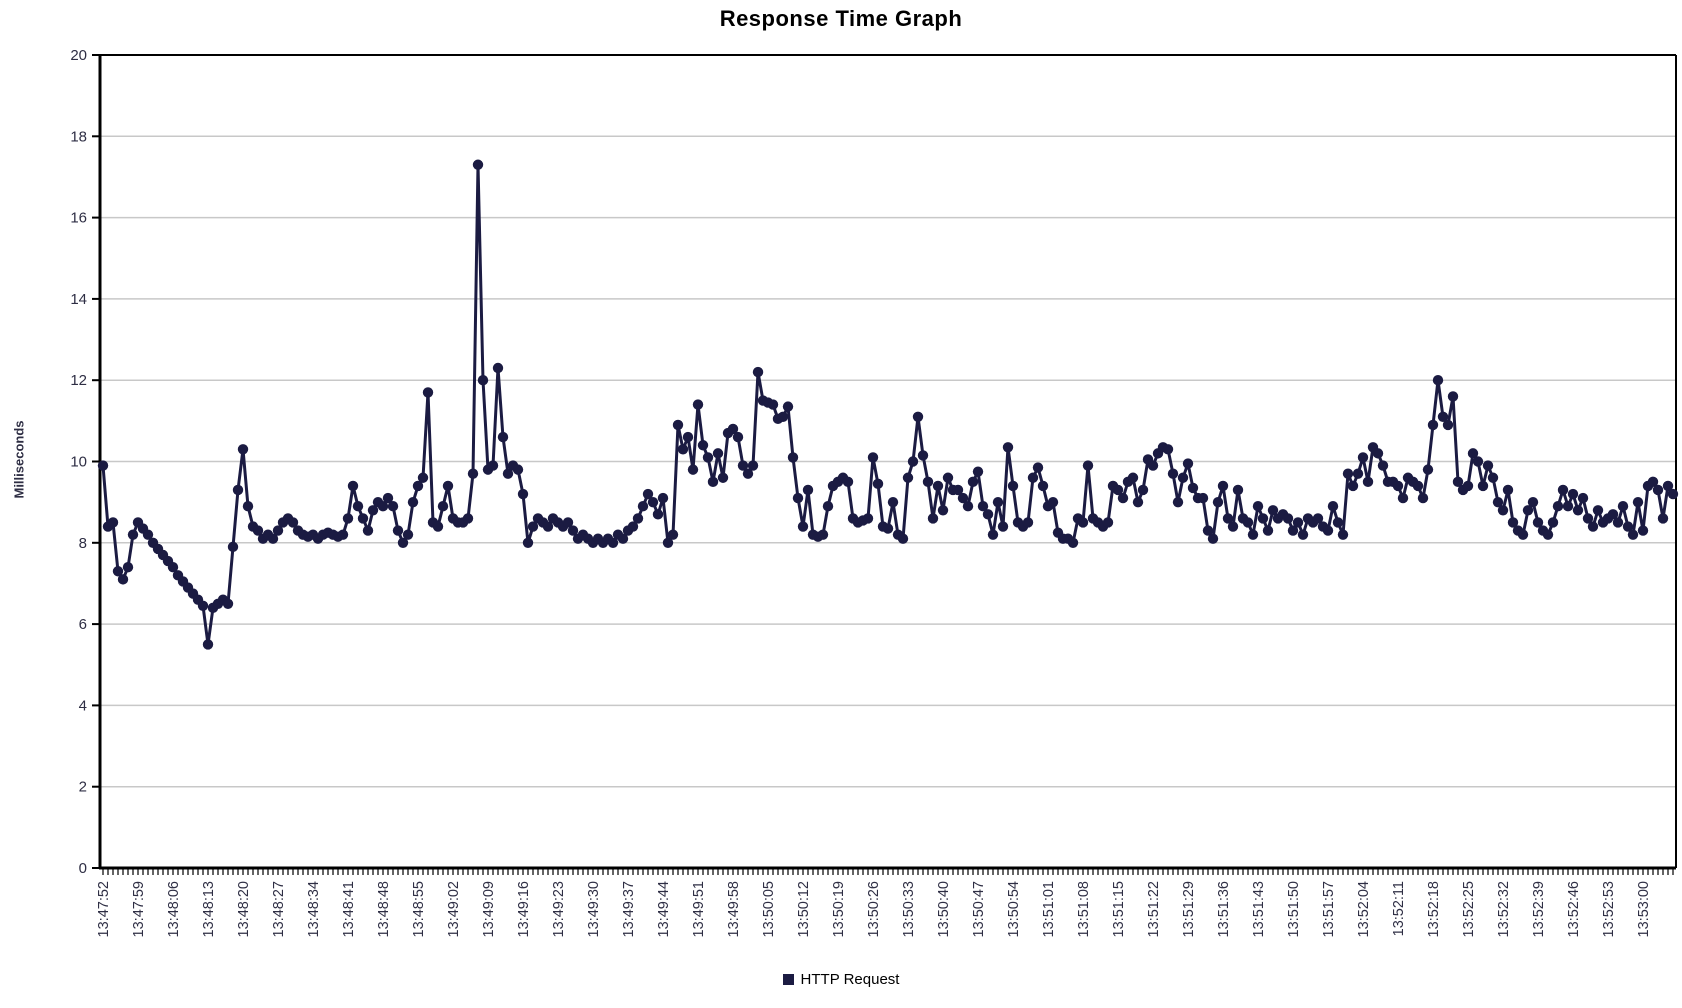 The image size is (1682, 1008). What do you see at coordinates (1504, 909) in the screenshot?
I see `x-tick-label: 13:52:32` at bounding box center [1504, 909].